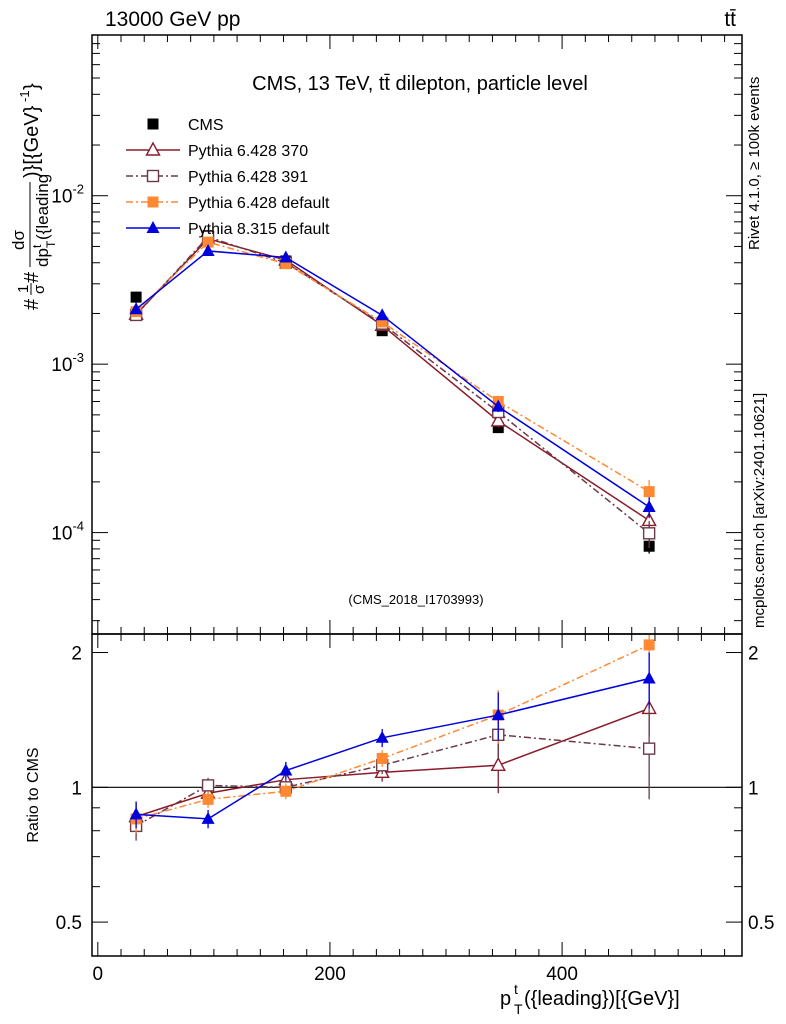  Describe the element at coordinates (39, 289) in the screenshot. I see `y-label-sigma: σ` at that location.